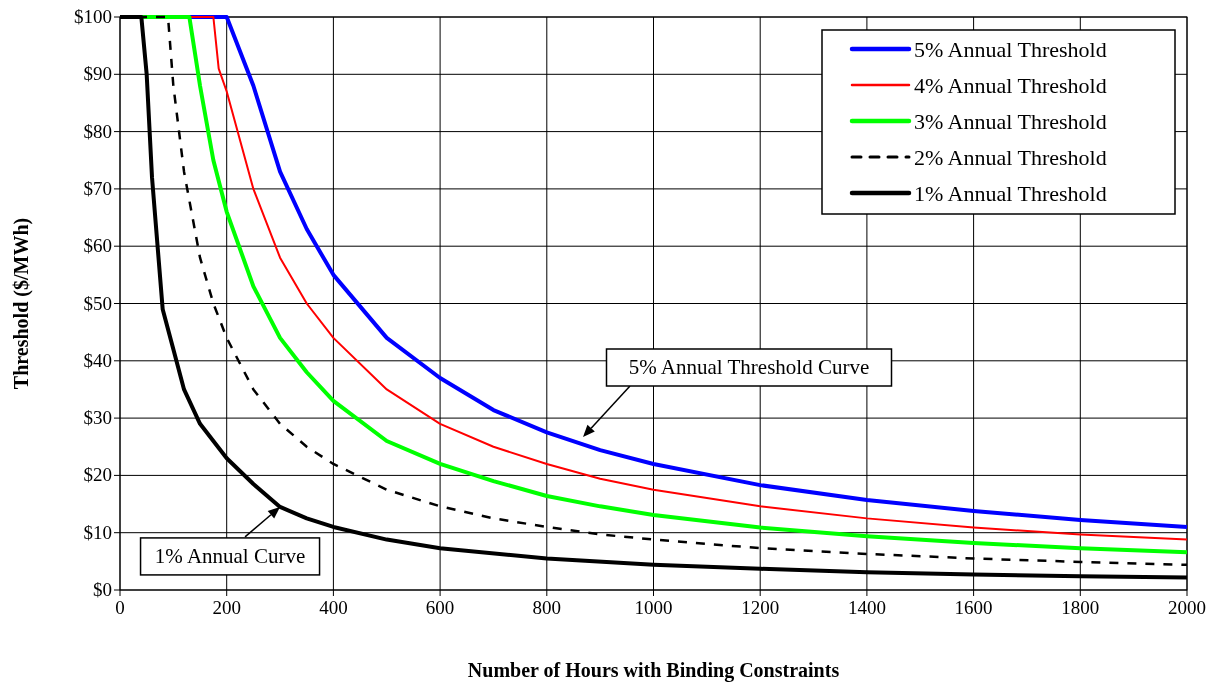 Image resolution: width=1225 pixels, height=689 pixels. I want to click on x-tick-label: 1200, so click(760, 607).